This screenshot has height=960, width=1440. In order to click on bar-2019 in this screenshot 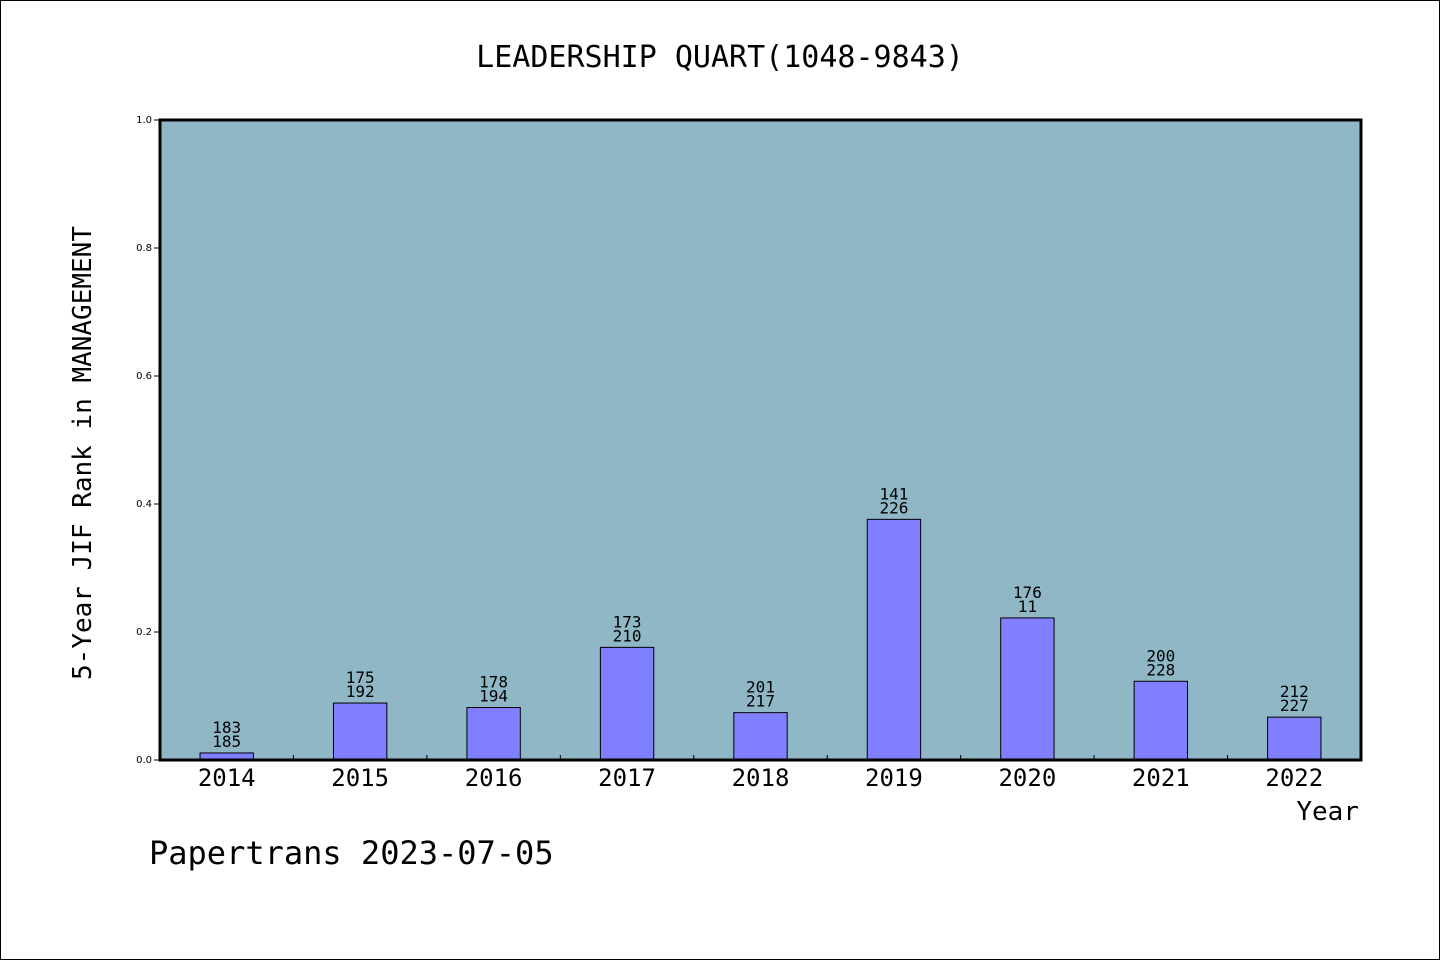, I will do `click(894, 639)`.